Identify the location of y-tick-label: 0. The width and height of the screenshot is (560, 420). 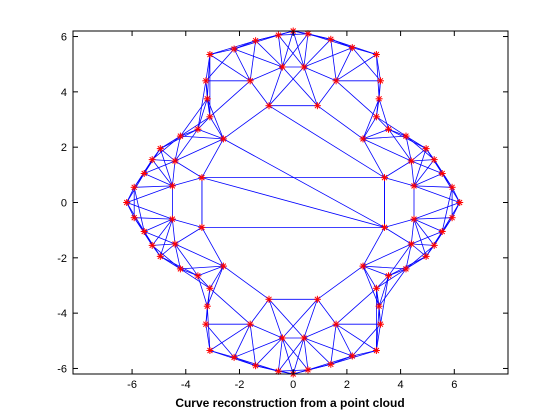
(64, 204).